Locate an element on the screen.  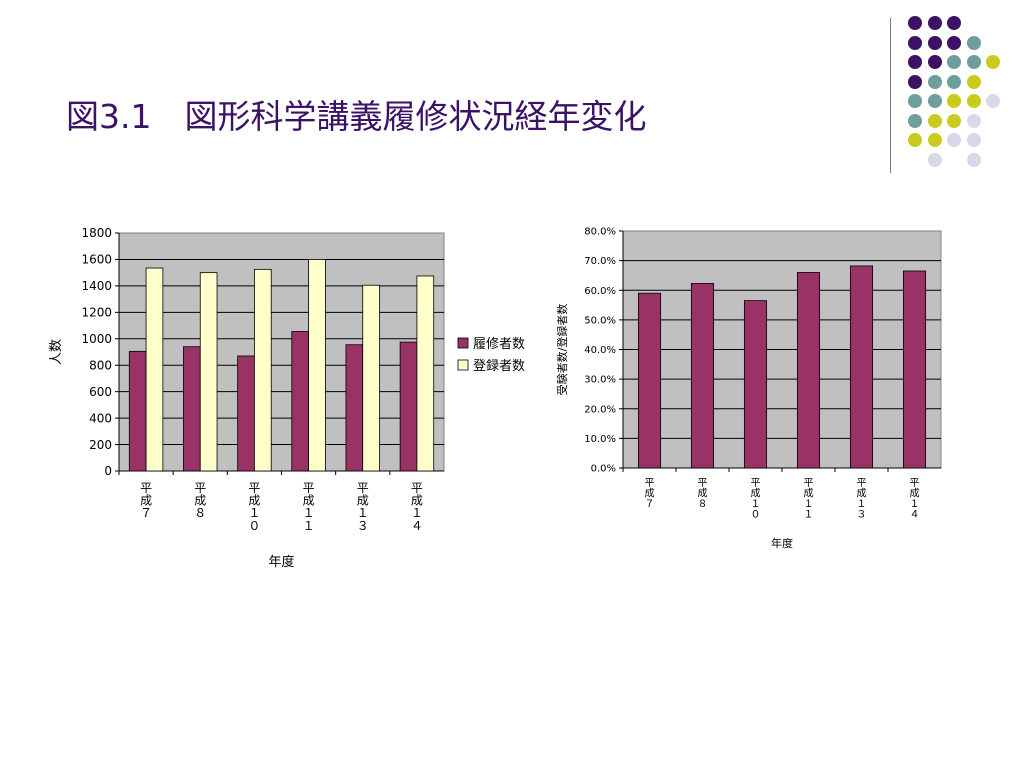
bar-登録者数-3 is located at coordinates (317, 365).